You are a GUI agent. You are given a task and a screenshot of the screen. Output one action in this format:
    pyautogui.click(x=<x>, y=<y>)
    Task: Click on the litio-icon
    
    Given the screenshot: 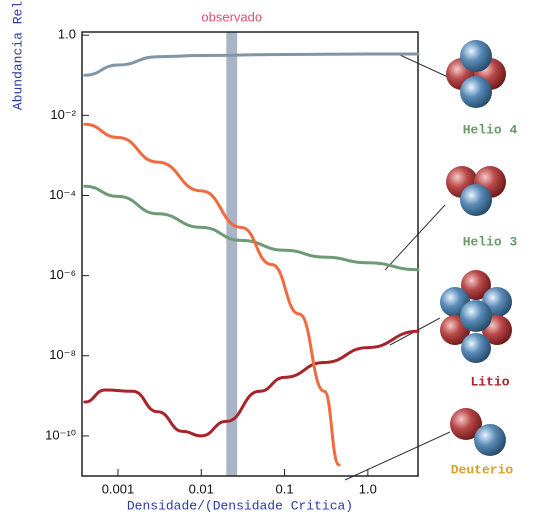 What is the action you would take?
    pyautogui.click(x=476, y=316)
    